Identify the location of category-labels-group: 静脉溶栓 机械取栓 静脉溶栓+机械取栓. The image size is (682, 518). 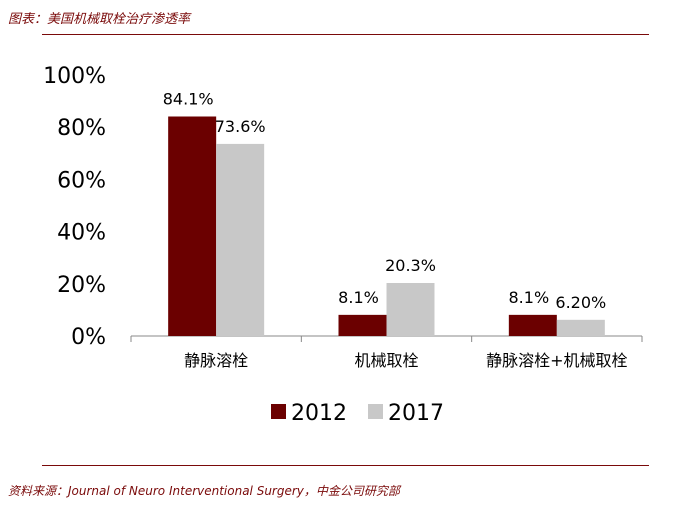
(405, 360).